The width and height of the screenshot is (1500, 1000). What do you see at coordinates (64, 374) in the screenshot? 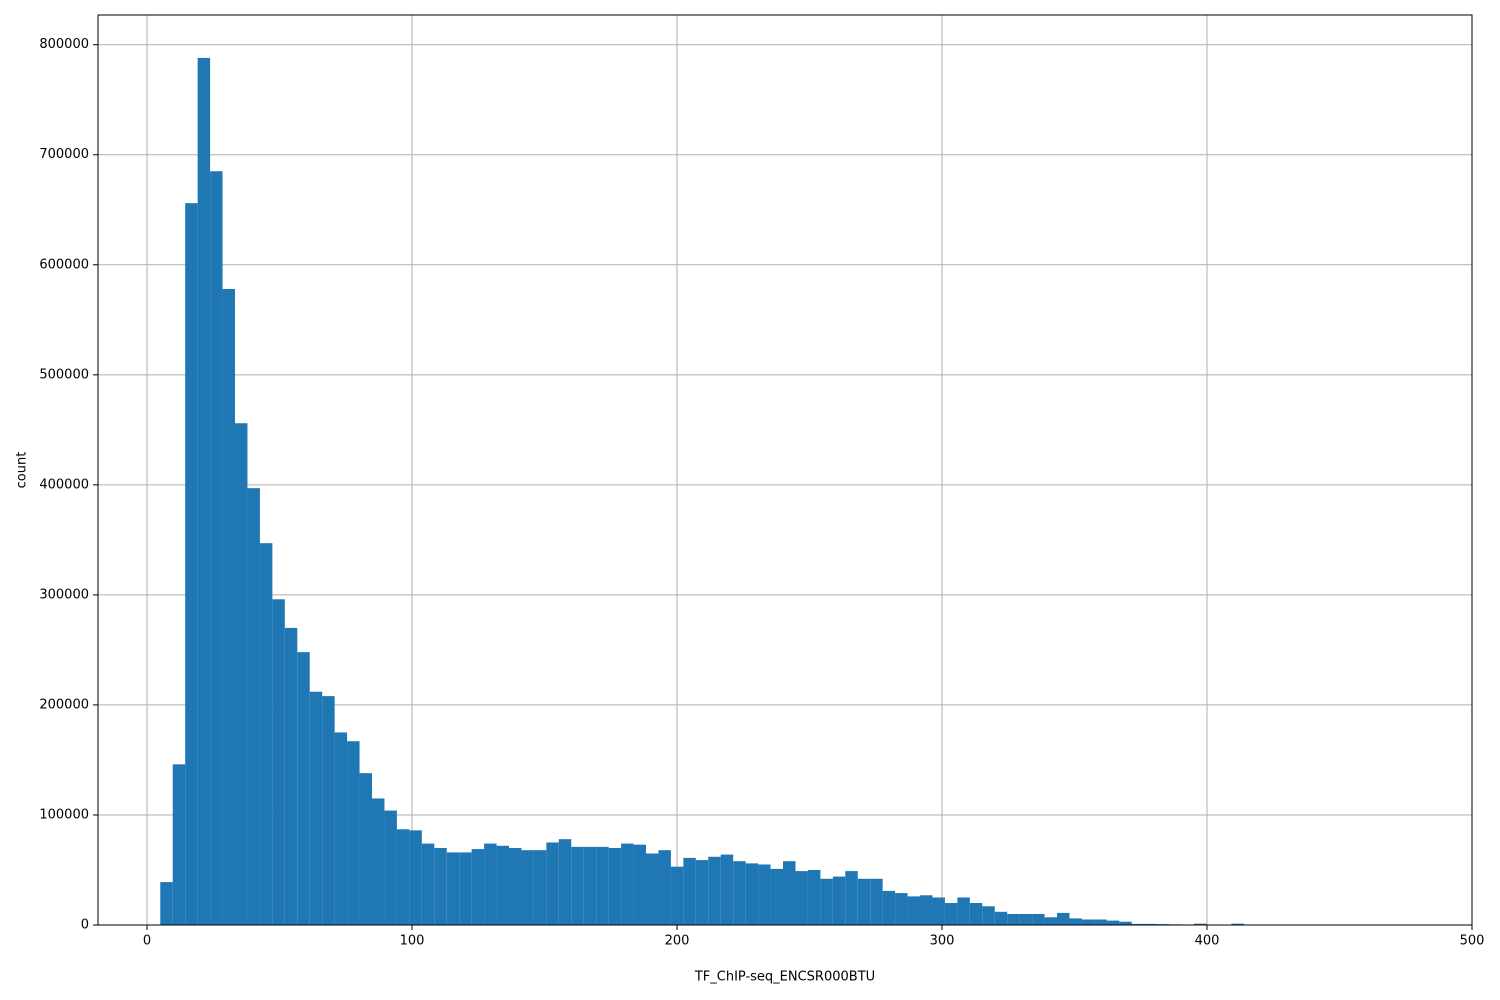
I see `y-tick-label: 500000` at bounding box center [64, 374].